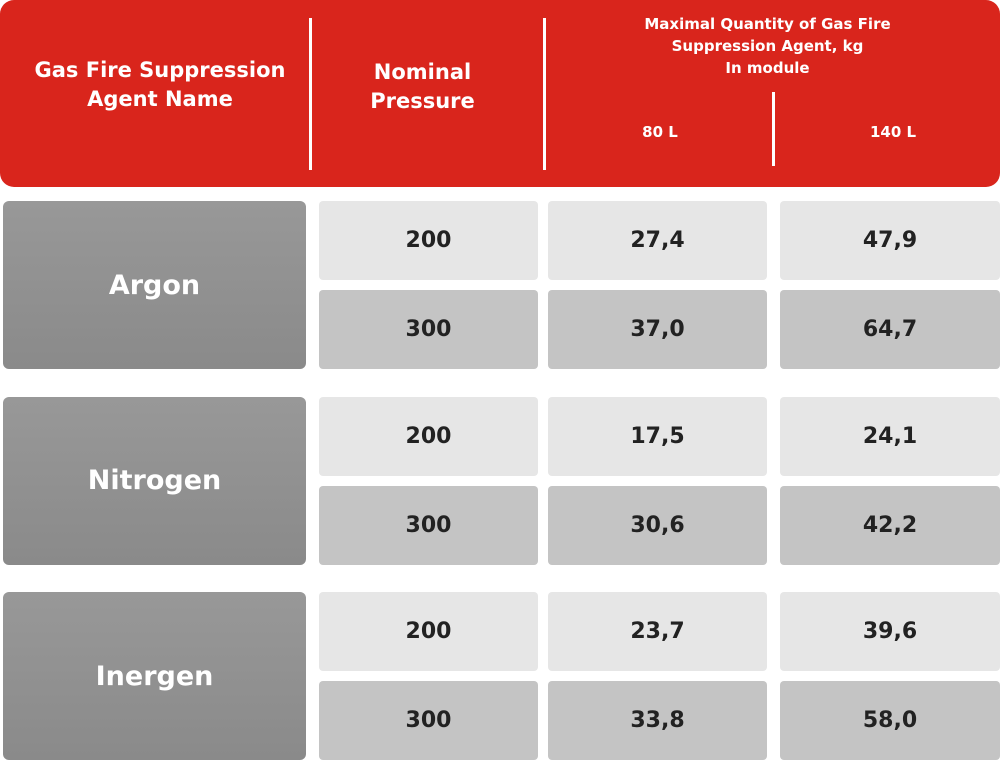 The height and width of the screenshot is (761, 1000). Describe the element at coordinates (767, 68) in the screenshot. I see `header-module-note: In module` at that location.